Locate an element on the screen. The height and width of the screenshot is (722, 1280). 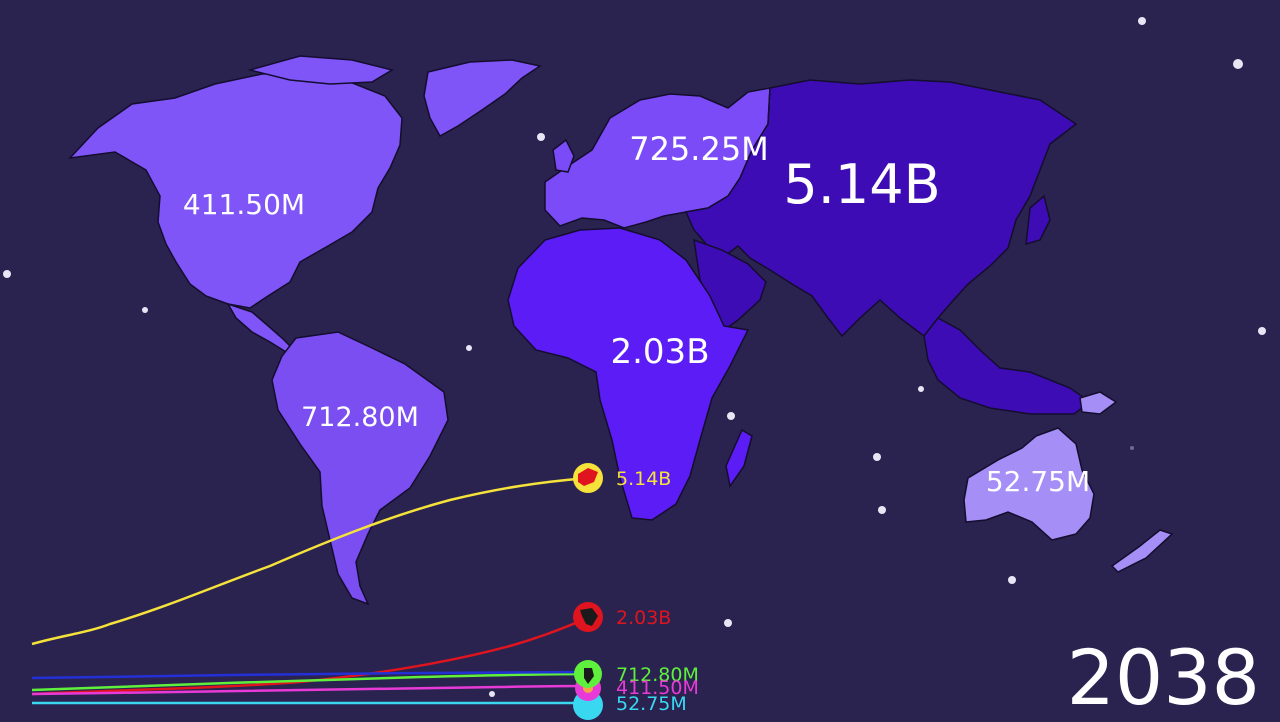
oceania-line-label: 52.75M is located at coordinates (651, 704).